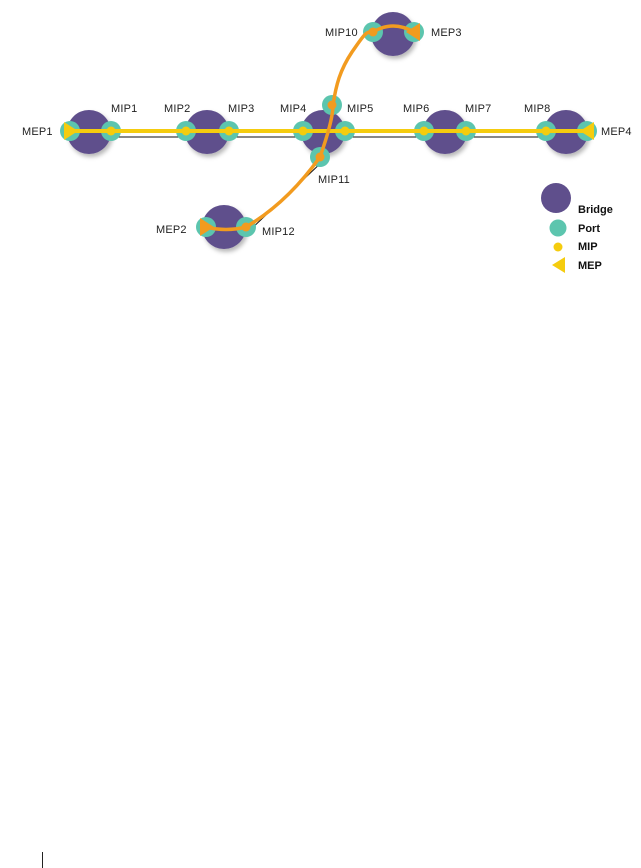 The width and height of the screenshot is (641, 868). Describe the element at coordinates (590, 266) in the screenshot. I see `legend-mep-label: MEP` at that location.